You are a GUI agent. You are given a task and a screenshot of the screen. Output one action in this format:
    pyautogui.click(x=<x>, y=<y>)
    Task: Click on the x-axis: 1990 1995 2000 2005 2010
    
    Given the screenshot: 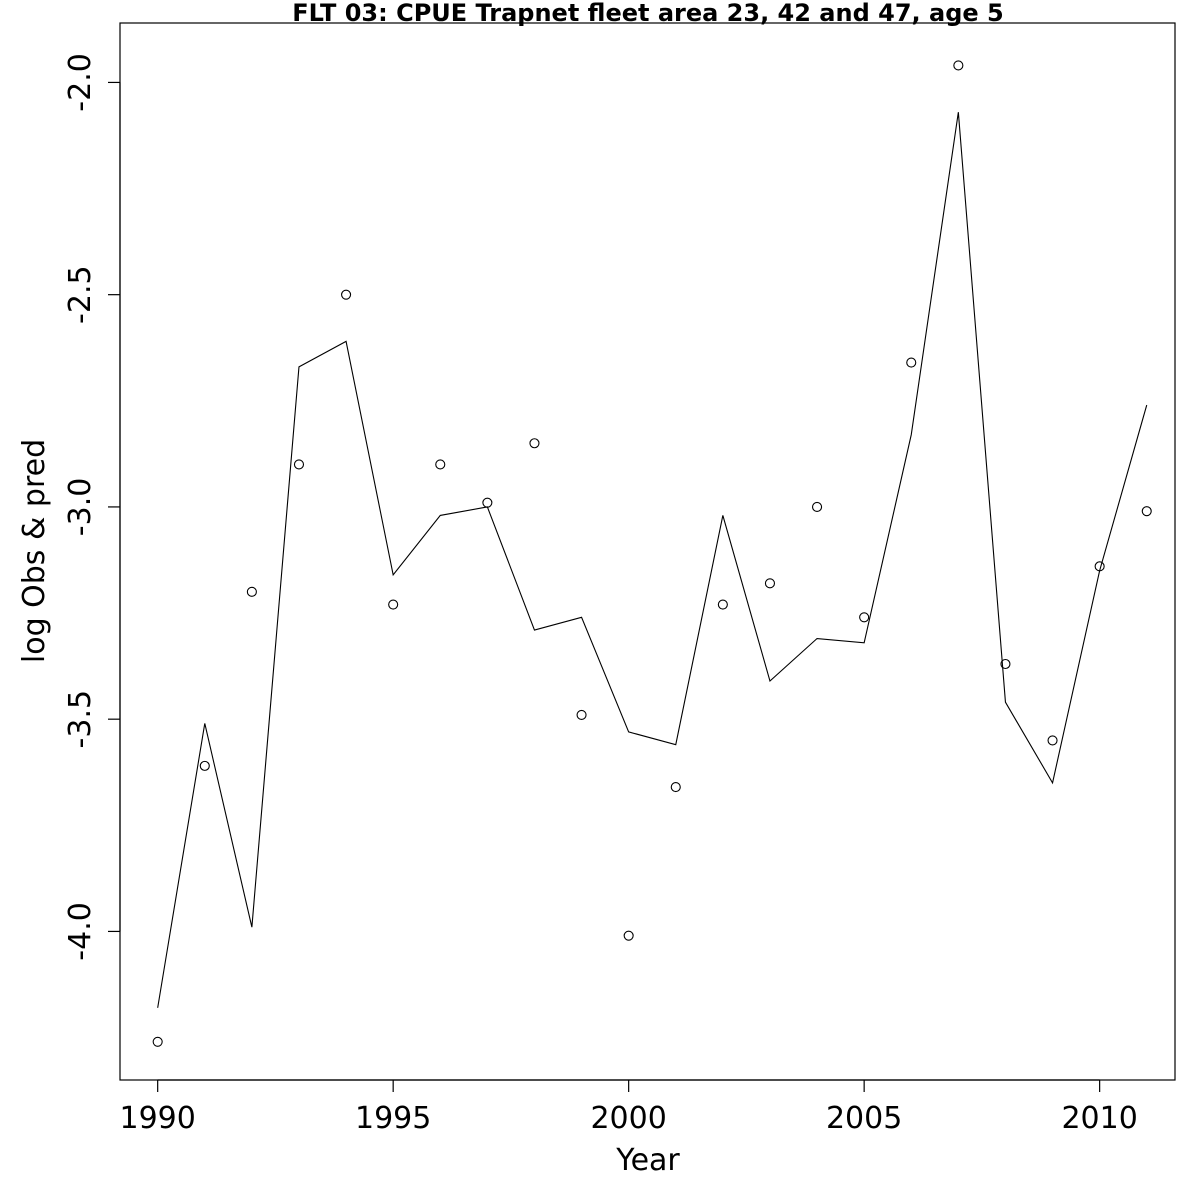 What is the action you would take?
    pyautogui.click(x=628, y=1107)
    